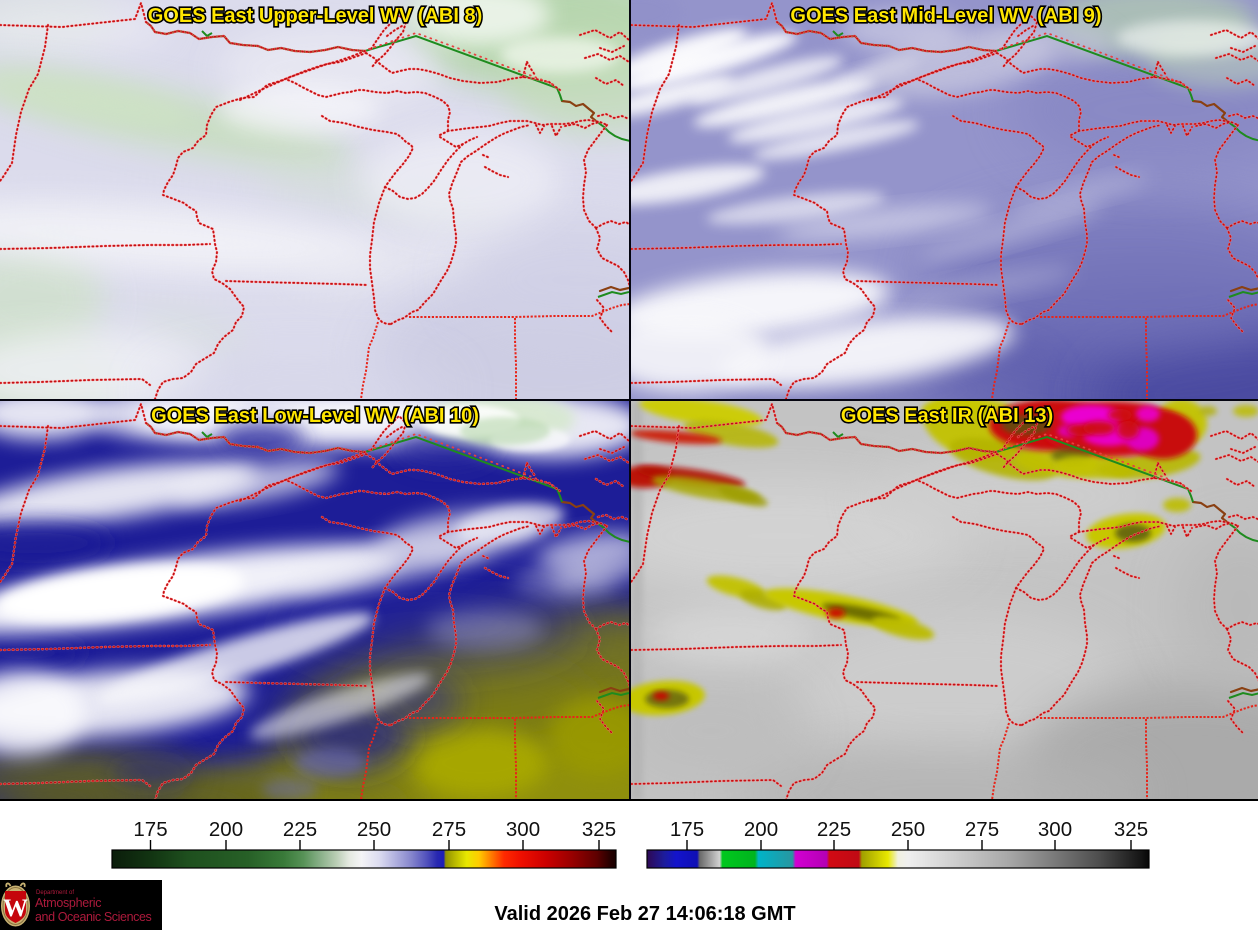 The image size is (1258, 930). Describe the element at coordinates (315, 16) in the screenshot. I see `svg-text:GOES East Upper-Level WV (ABI: GOES East Upper-Level WV (ABI 8)` at that location.